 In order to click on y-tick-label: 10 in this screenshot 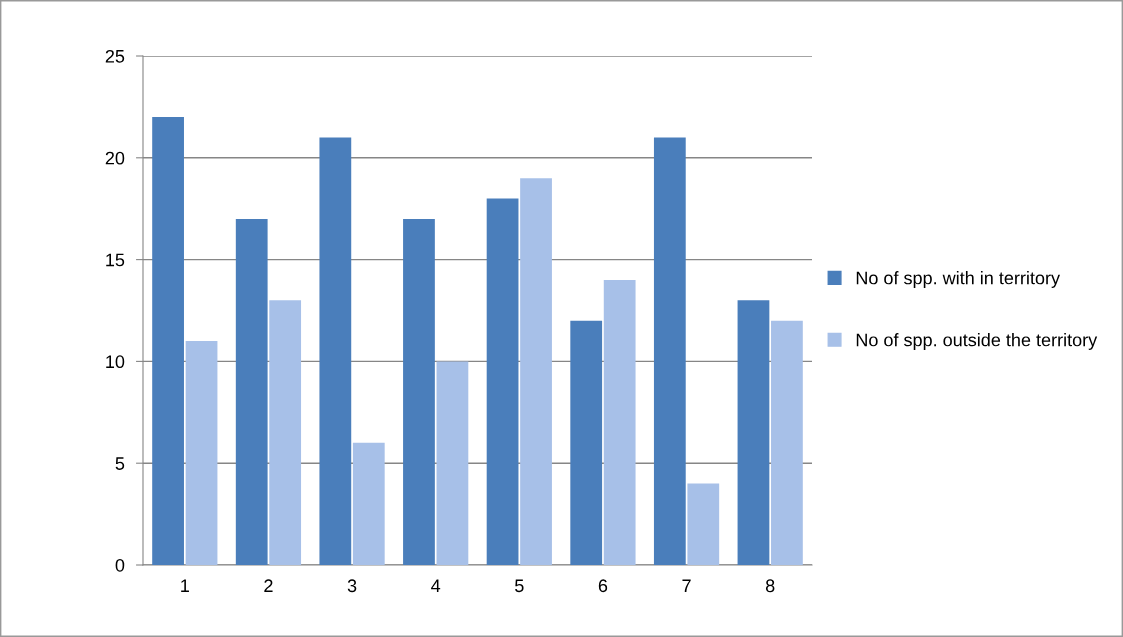, I will do `click(115, 362)`.